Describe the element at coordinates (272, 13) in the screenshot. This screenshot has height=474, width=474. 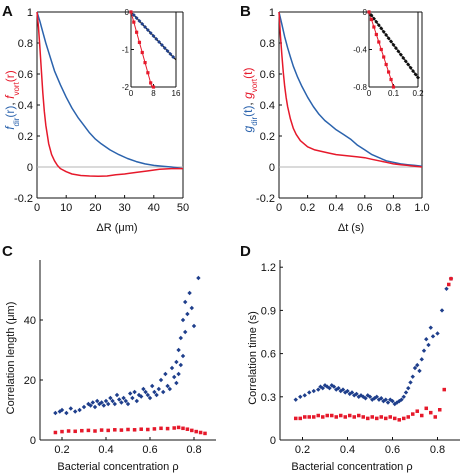
I see `panel-b-y-tick-label: 1` at that location.